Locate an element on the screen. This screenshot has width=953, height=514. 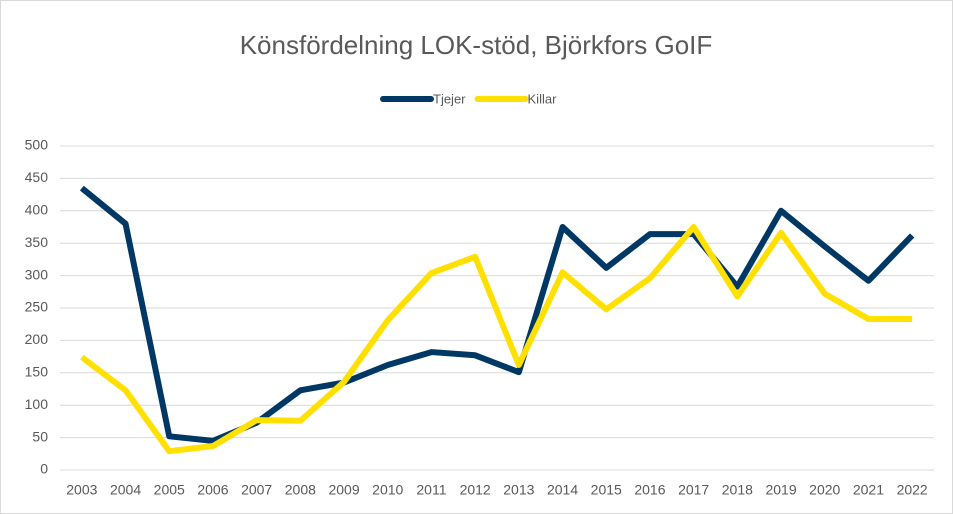
x-tick-label: 2012 is located at coordinates (475, 490).